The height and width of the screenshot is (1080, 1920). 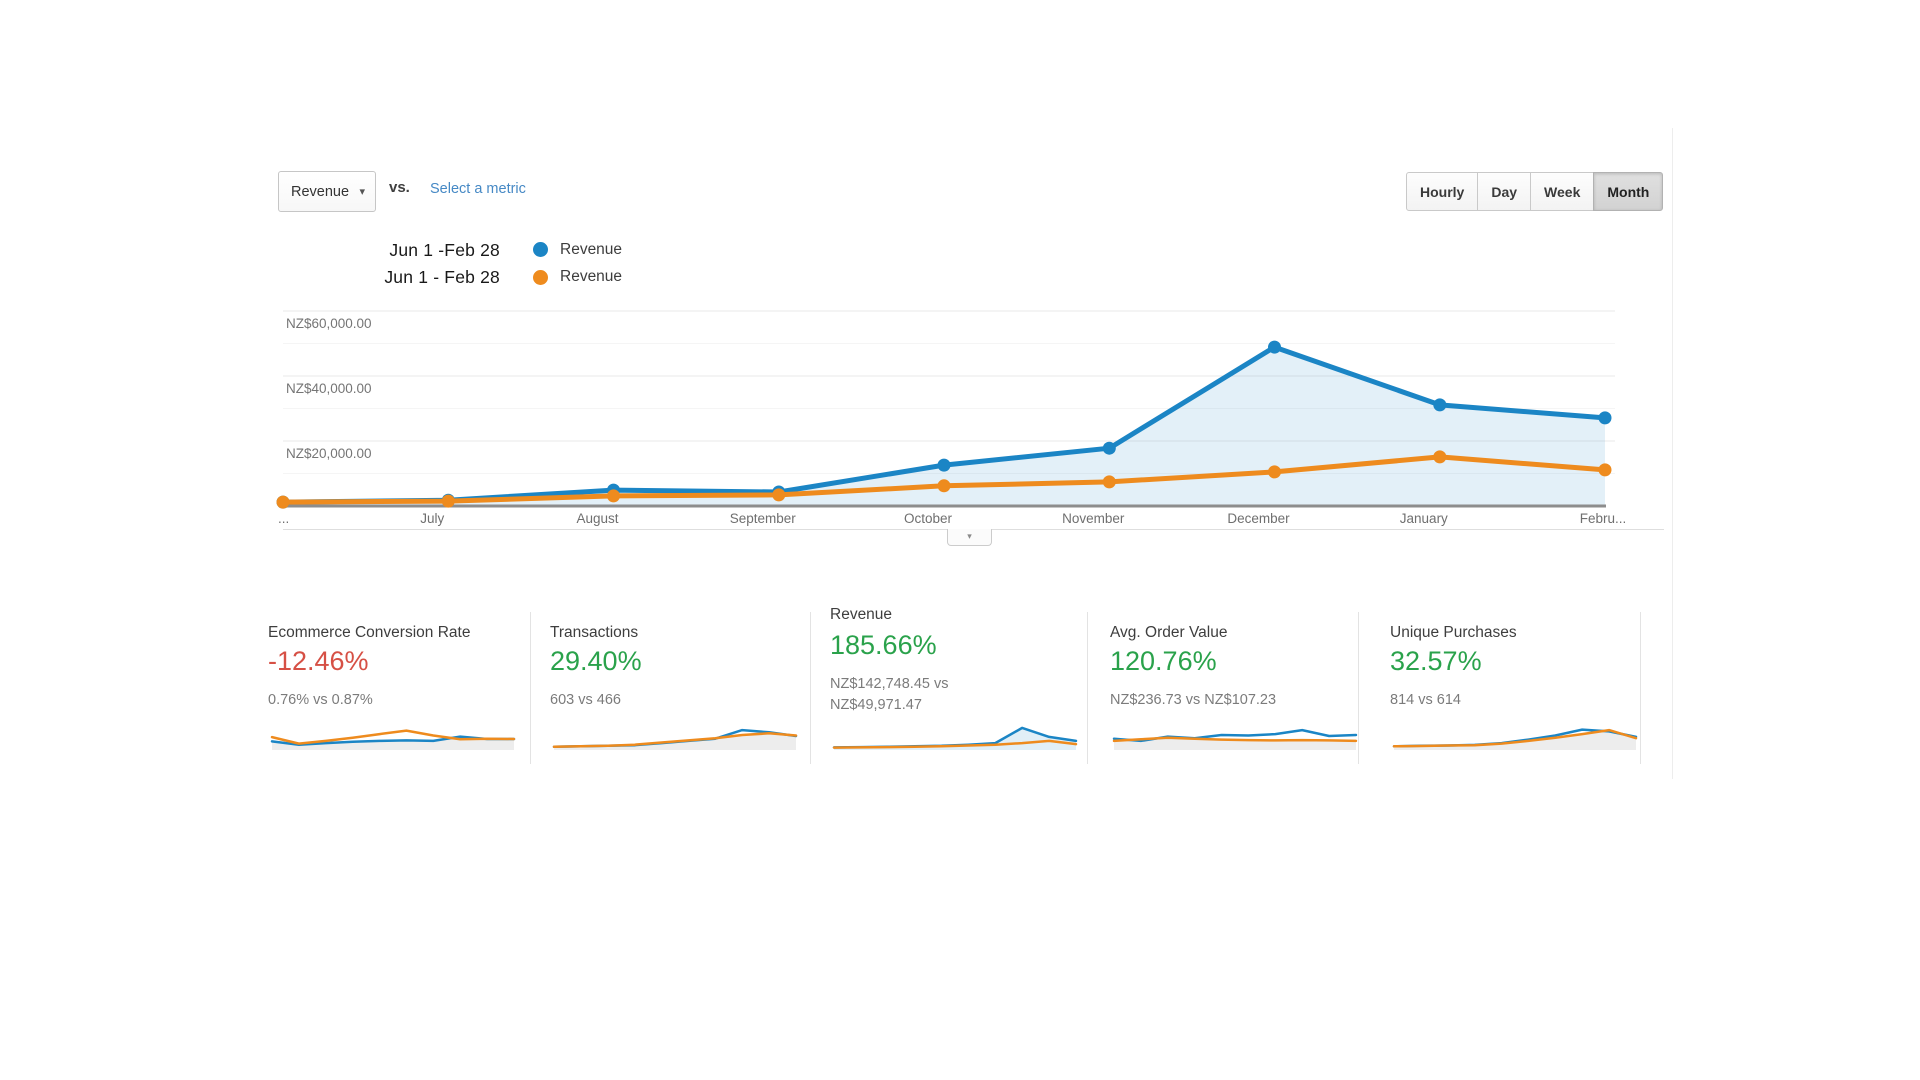 What do you see at coordinates (318, 661) in the screenshot?
I see `card-value: -12.46%` at bounding box center [318, 661].